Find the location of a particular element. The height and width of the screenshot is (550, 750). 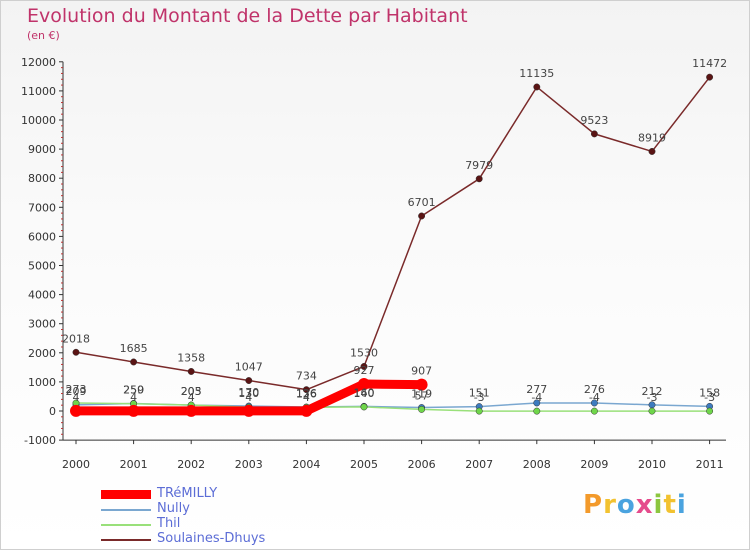

x-tick-label: 2004 is located at coordinates (306, 464).